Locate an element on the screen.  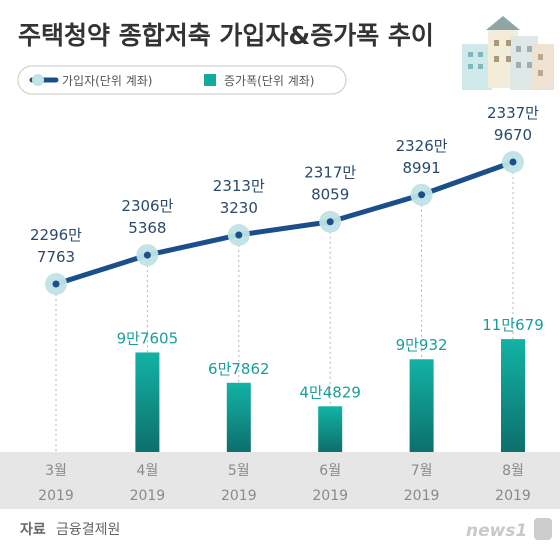
legend-bar-swatch is located at coordinates (210, 80).